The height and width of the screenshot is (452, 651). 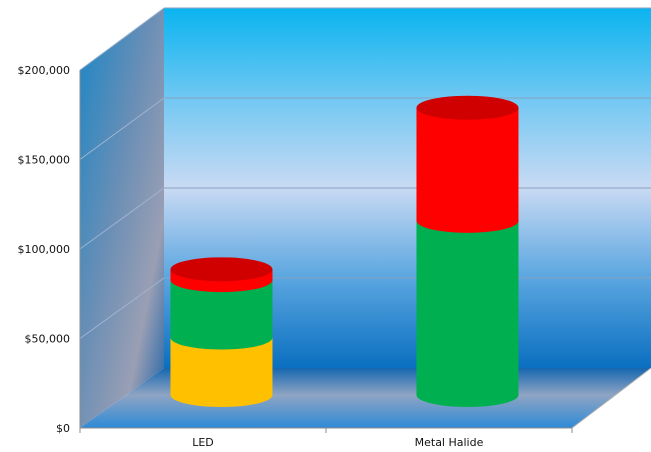 What do you see at coordinates (203, 442) in the screenshot?
I see `x-category-label: LED` at bounding box center [203, 442].